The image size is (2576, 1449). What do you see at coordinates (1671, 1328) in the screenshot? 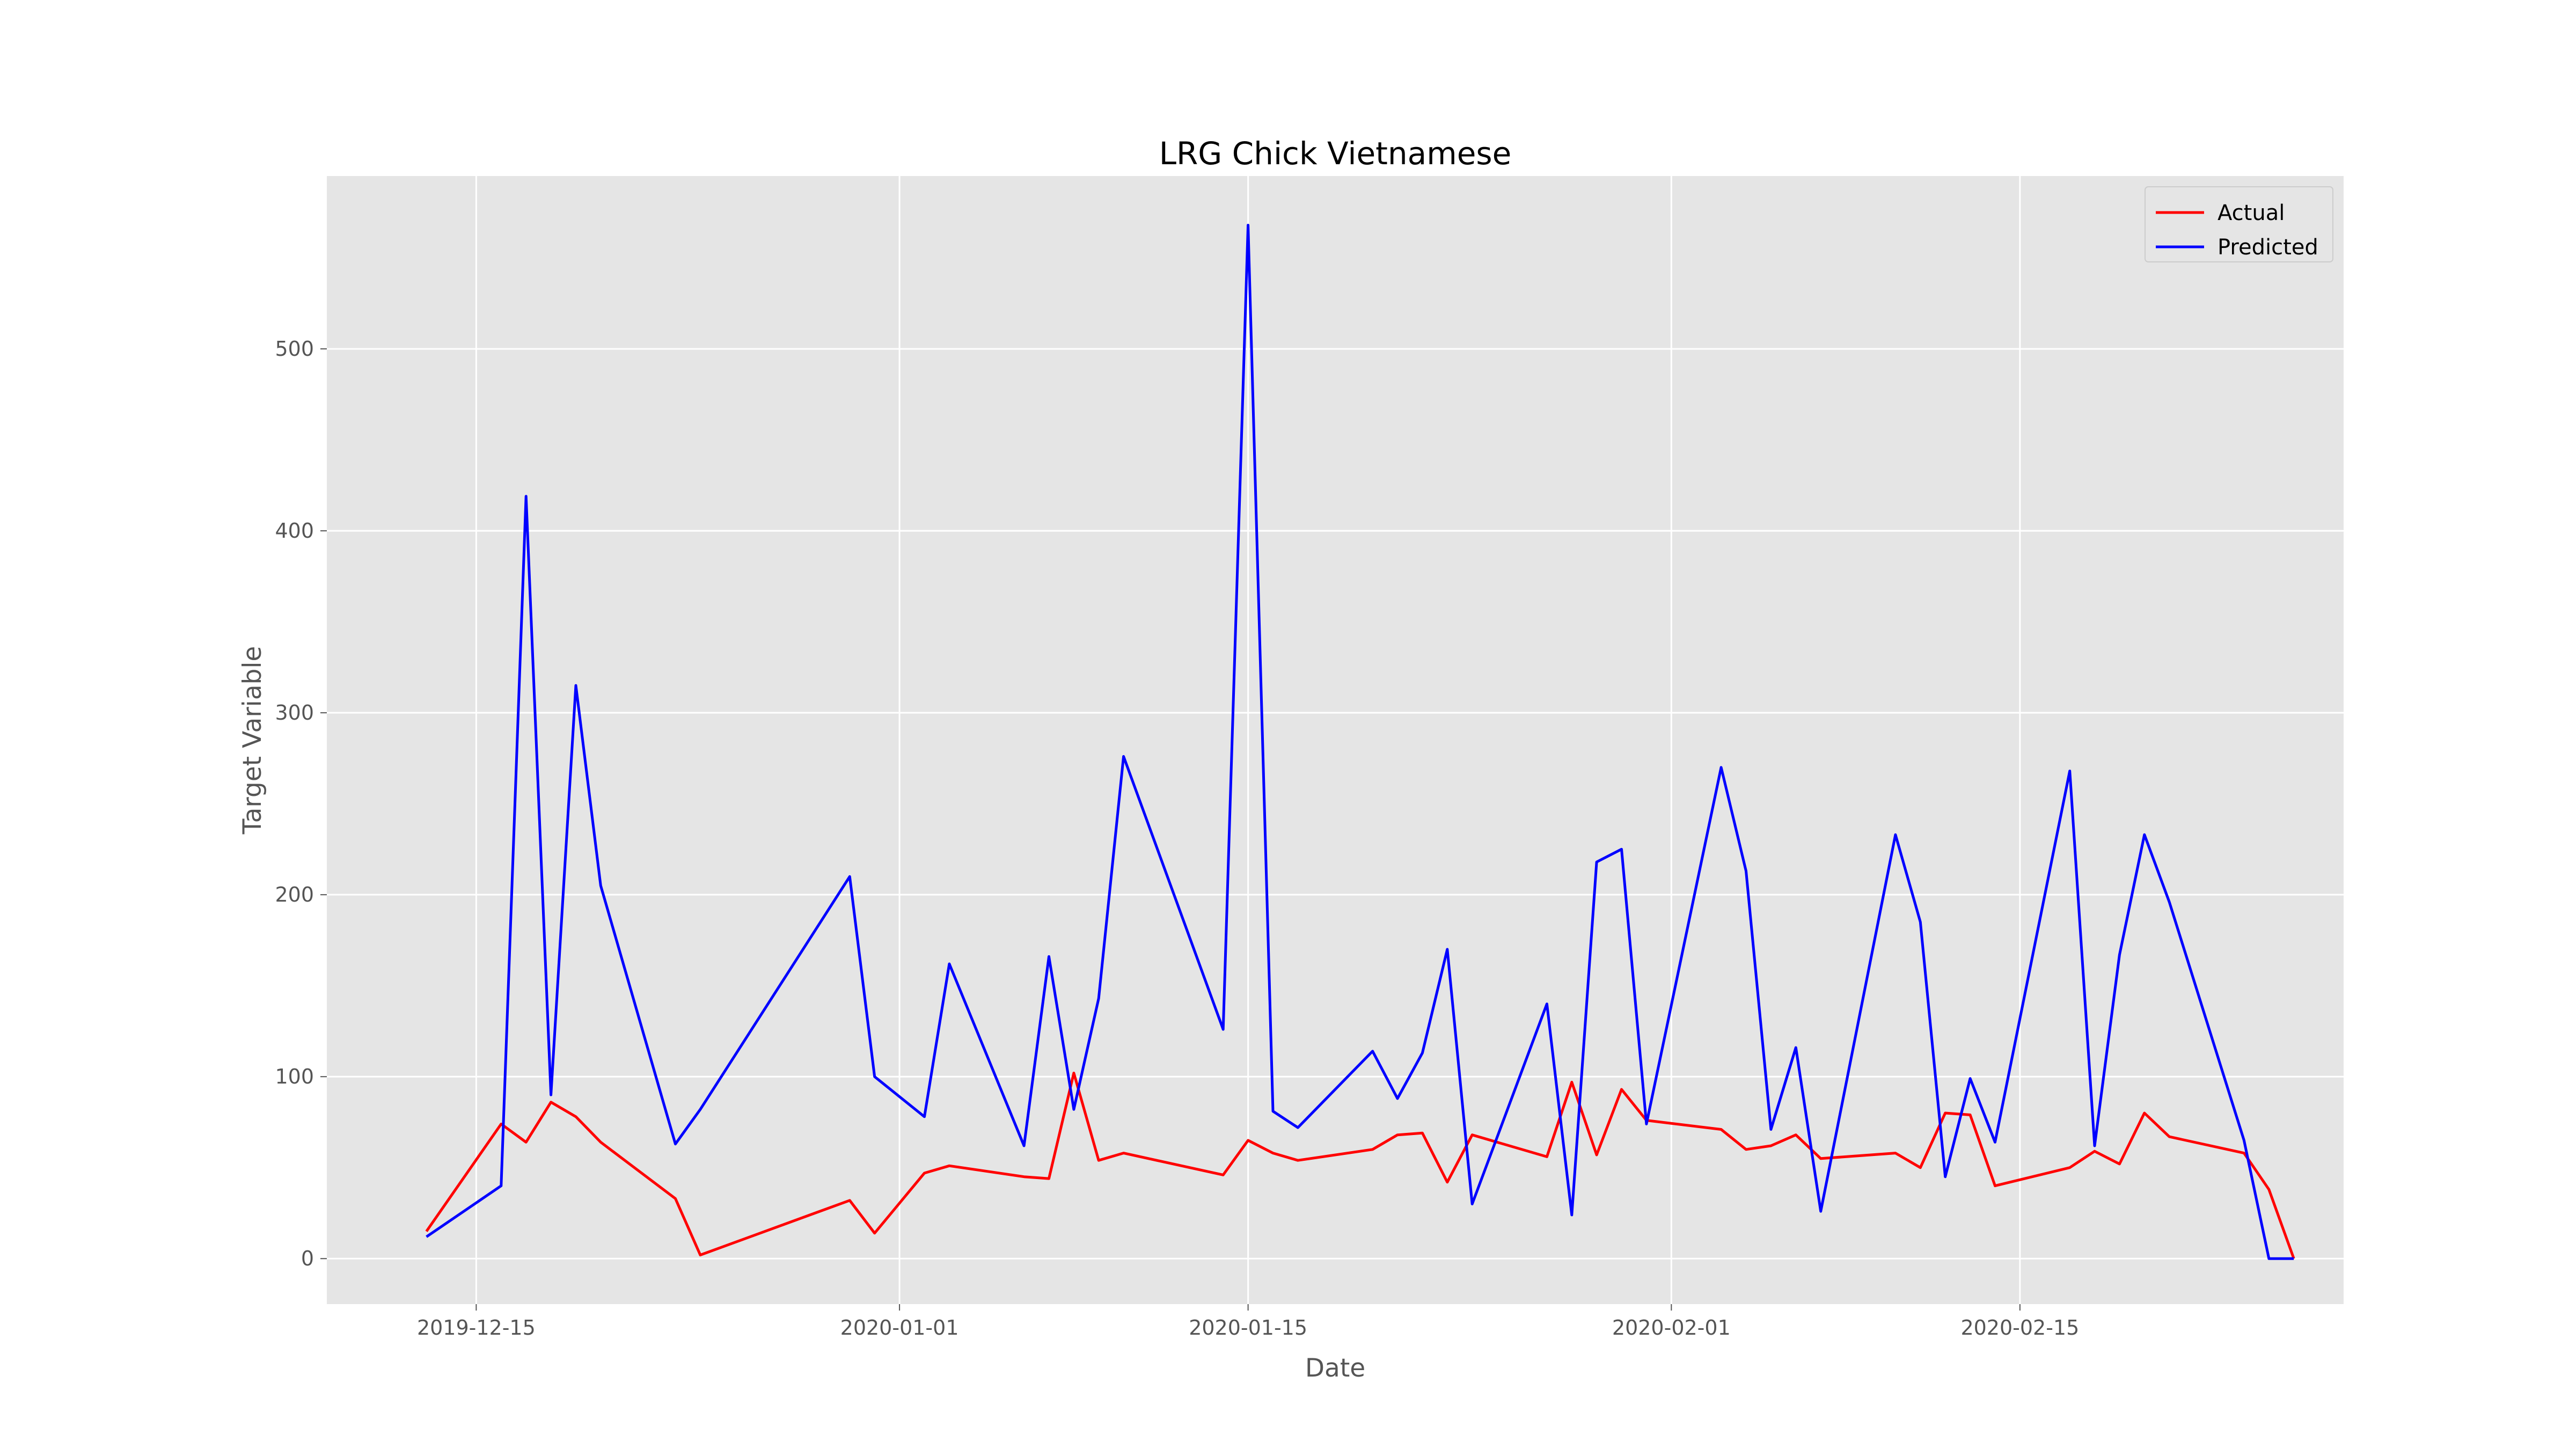
I see `x-tick-label: 2020-02-01` at bounding box center [1671, 1328].